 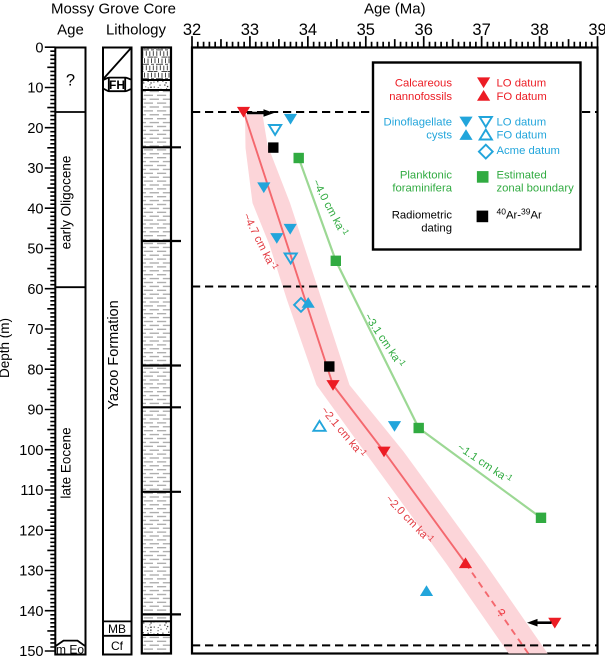 What do you see at coordinates (35, 370) in the screenshot?
I see `svg-text: 80` at bounding box center [35, 370].